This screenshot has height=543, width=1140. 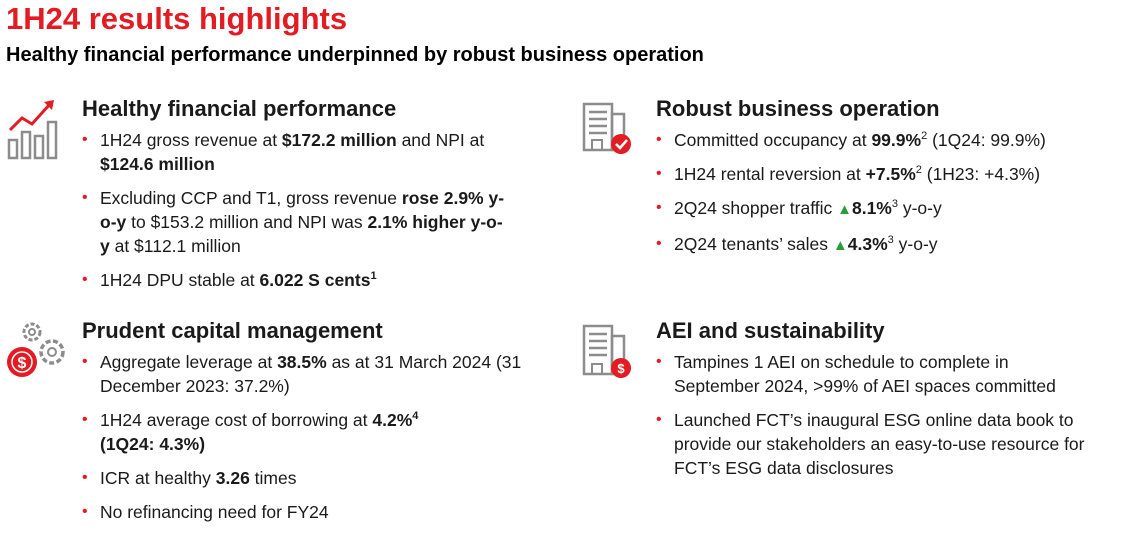 What do you see at coordinates (891, 209) in the screenshot?
I see `list-item: 2Q24 shopper traffic ▲8.1%3 y-o-y` at bounding box center [891, 209].